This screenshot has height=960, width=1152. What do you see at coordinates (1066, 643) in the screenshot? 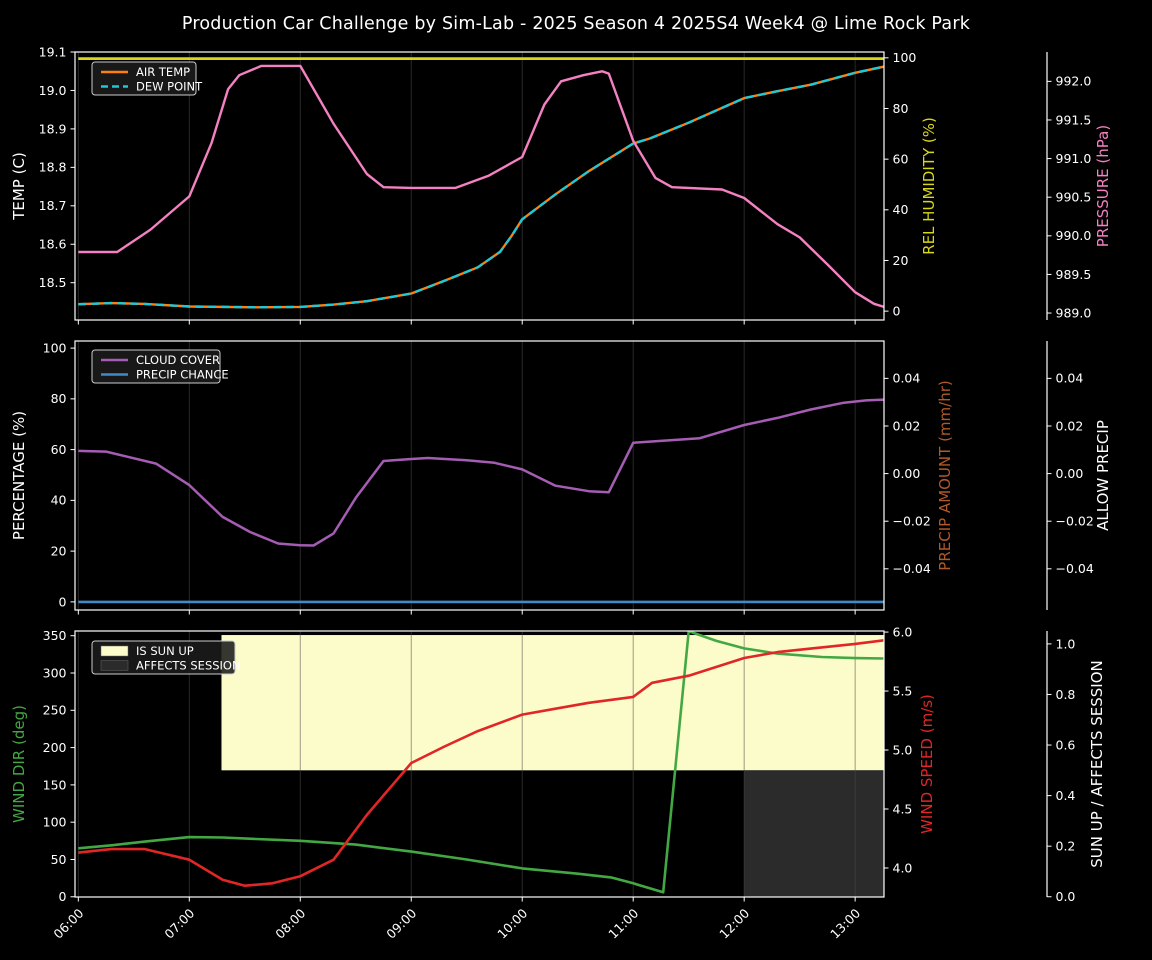
I see `sun-tick-label: 1.0` at bounding box center [1066, 643].